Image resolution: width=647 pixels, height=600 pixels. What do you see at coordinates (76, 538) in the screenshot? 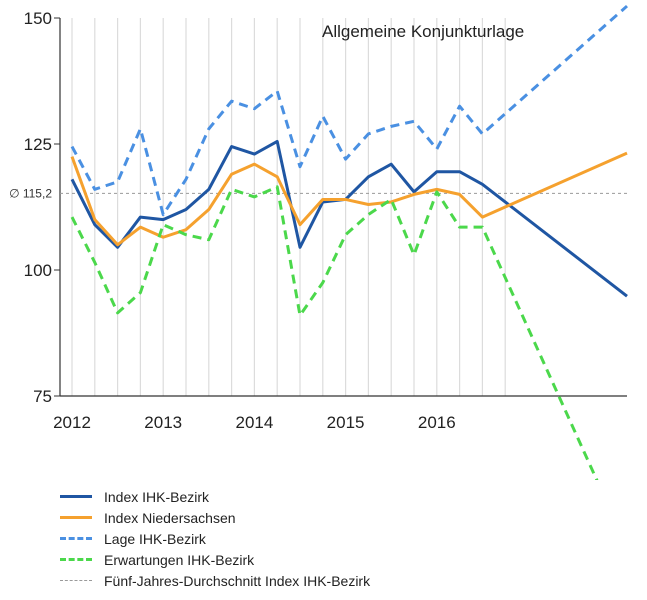
I see `legend-swatch-lage-ihk` at bounding box center [76, 538].